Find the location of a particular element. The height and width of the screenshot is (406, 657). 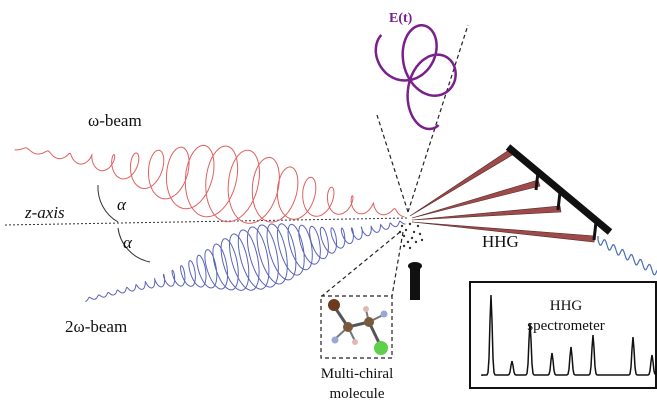

field-label: E(t) is located at coordinates (401, 18).